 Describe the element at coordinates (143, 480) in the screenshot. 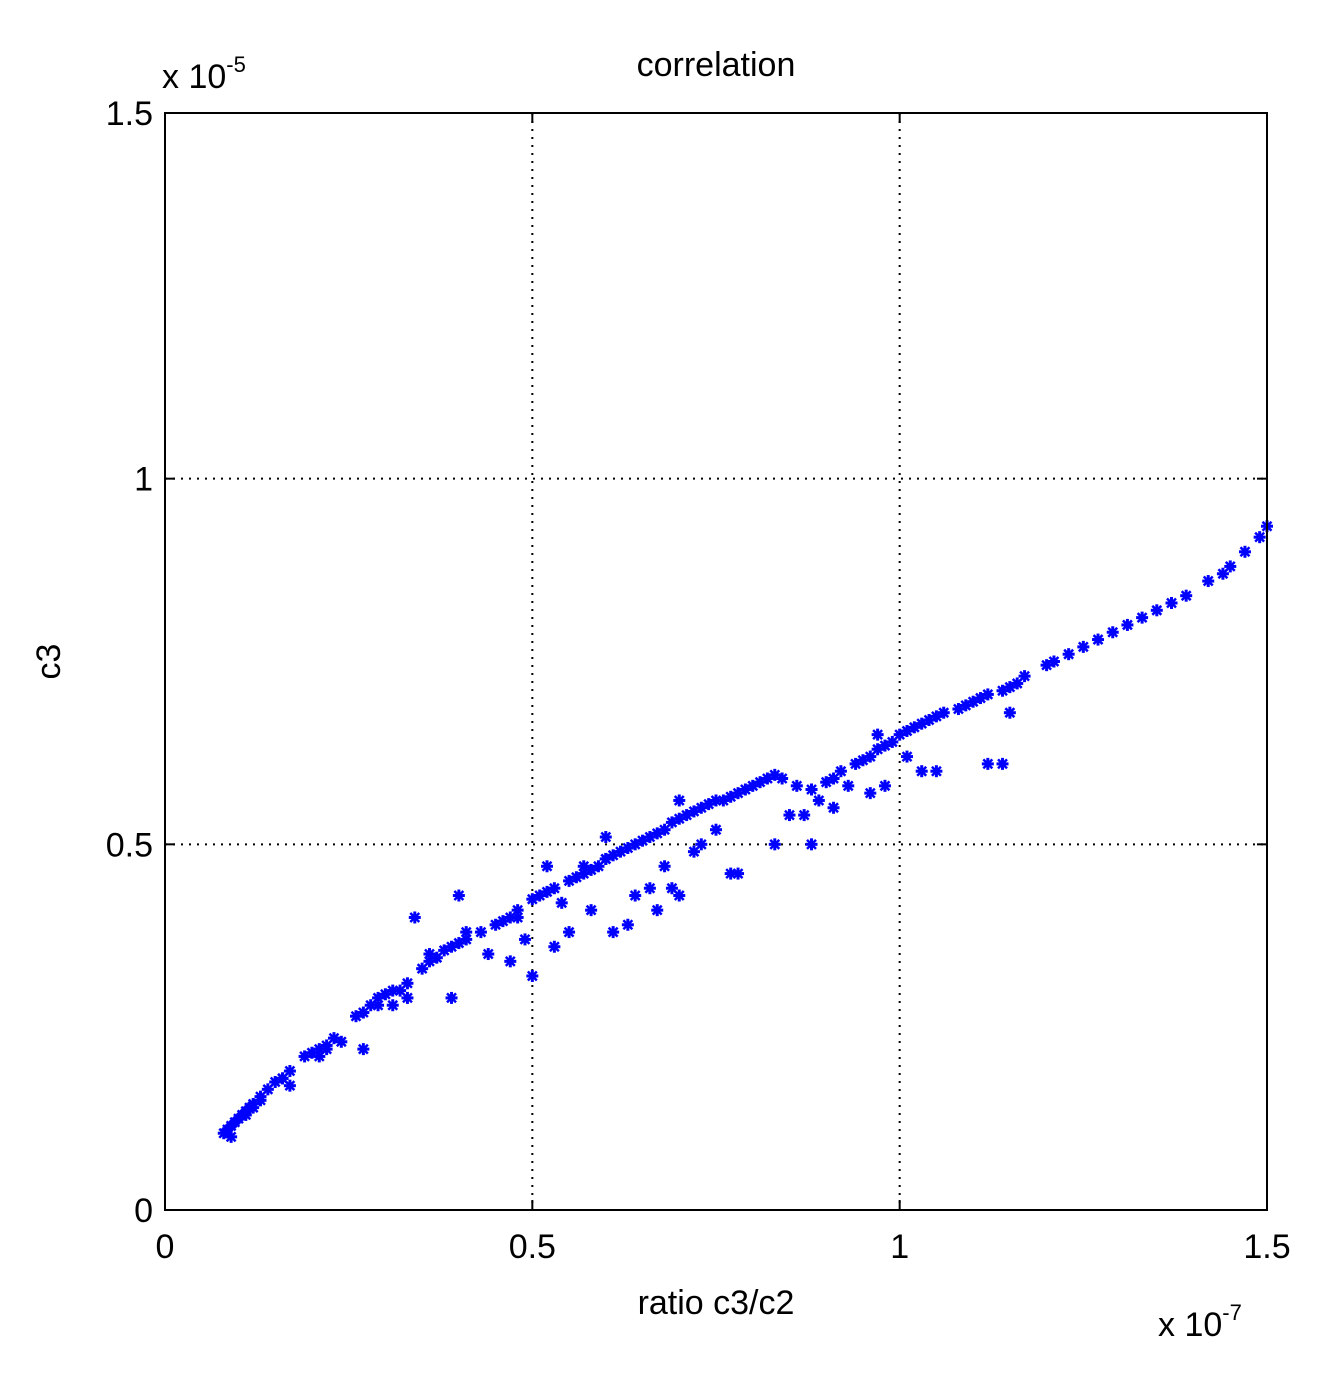

I see `y-tick-label: 1` at that location.